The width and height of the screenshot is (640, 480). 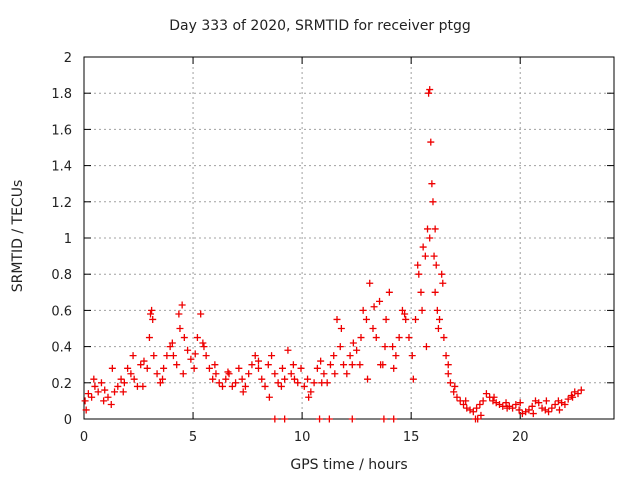 What do you see at coordinates (84, 437) in the screenshot?
I see `x-tick-label: 0` at bounding box center [84, 437].